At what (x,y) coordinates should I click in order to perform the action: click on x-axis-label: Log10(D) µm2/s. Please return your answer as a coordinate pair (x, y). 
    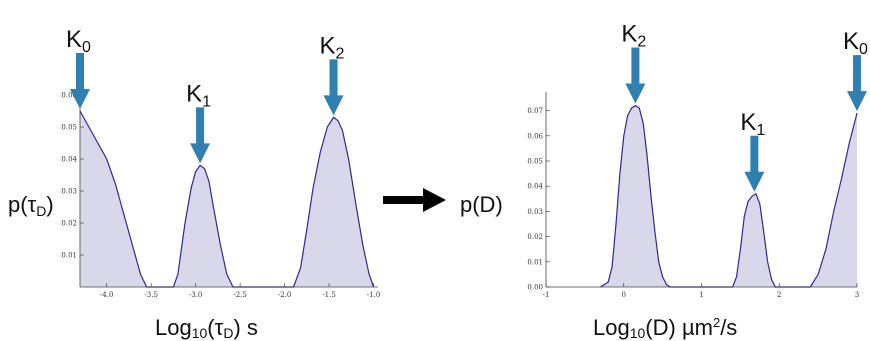
    Looking at the image, I should click on (665, 328).